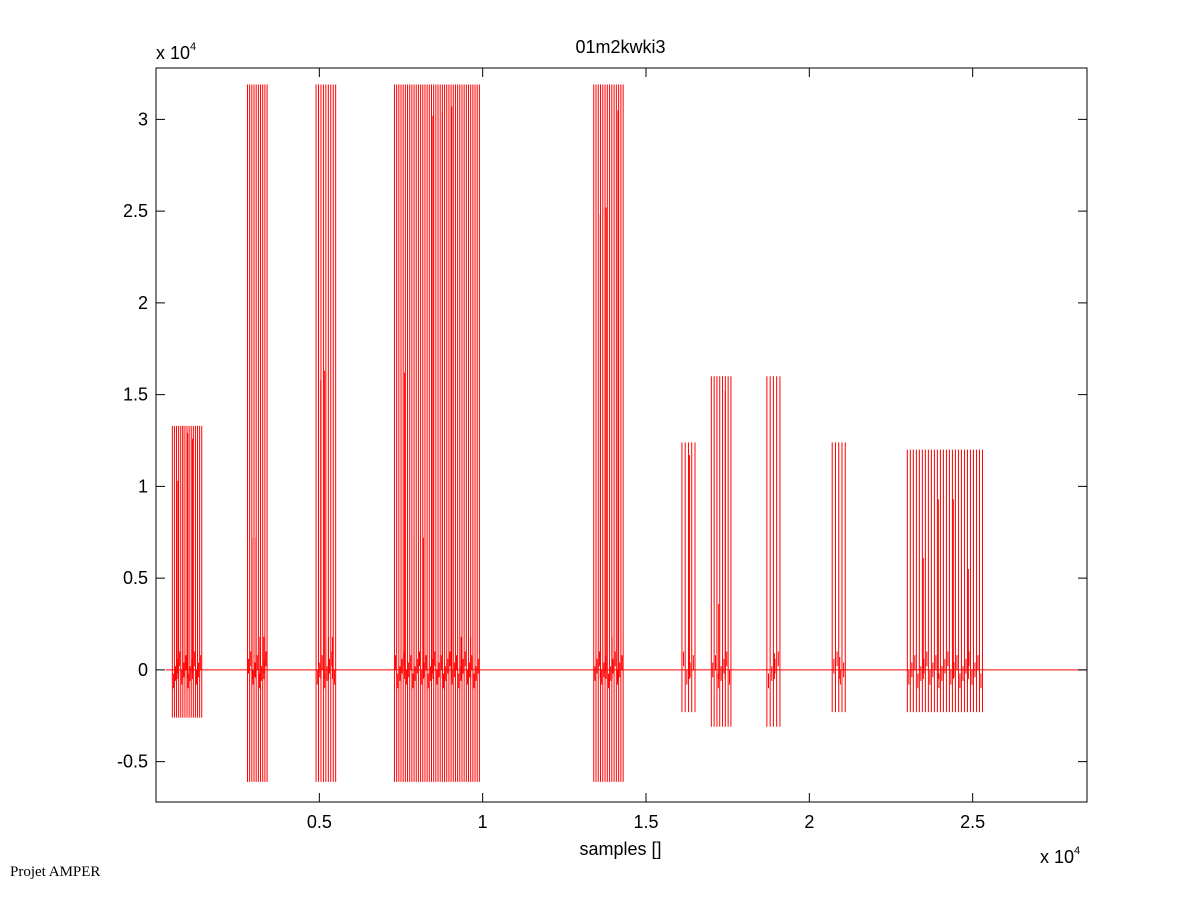 This screenshot has width=1201, height=901. I want to click on x-axis-multiplier: x 104, so click(1060, 856).